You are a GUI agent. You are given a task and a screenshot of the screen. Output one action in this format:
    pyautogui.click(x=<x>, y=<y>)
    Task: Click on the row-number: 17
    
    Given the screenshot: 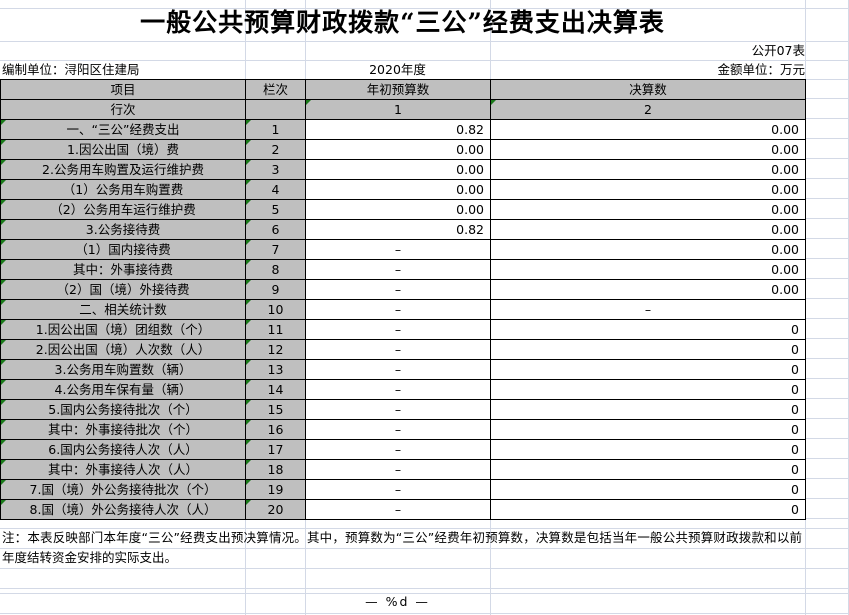 What is the action you would take?
    pyautogui.click(x=275, y=449)
    